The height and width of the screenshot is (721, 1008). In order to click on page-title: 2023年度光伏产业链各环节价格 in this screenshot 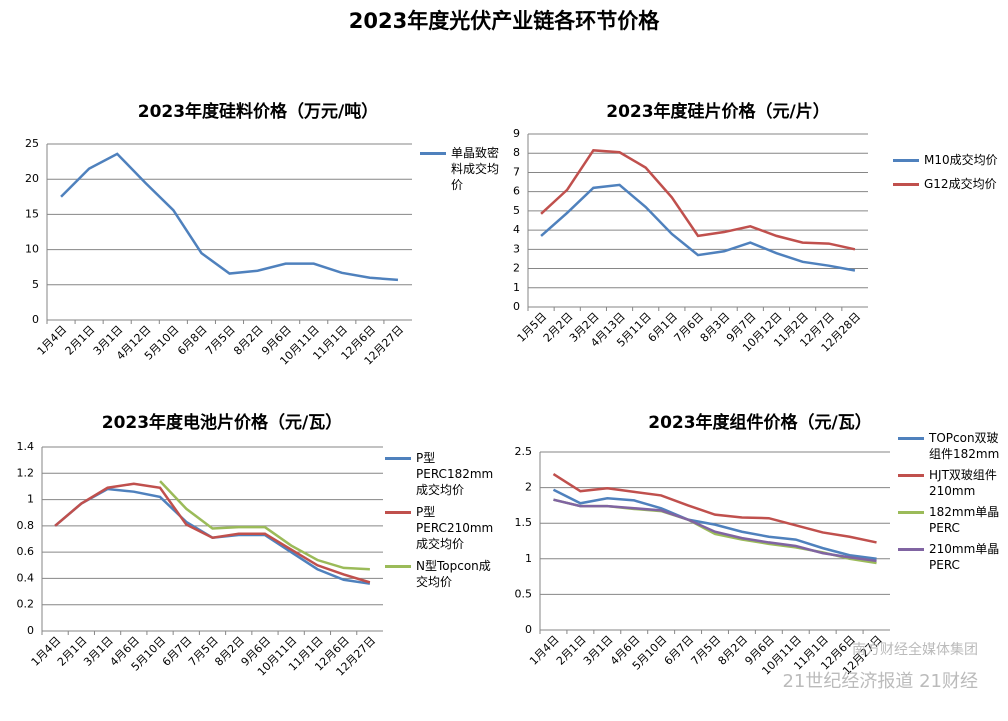, I will do `click(504, 21)`.